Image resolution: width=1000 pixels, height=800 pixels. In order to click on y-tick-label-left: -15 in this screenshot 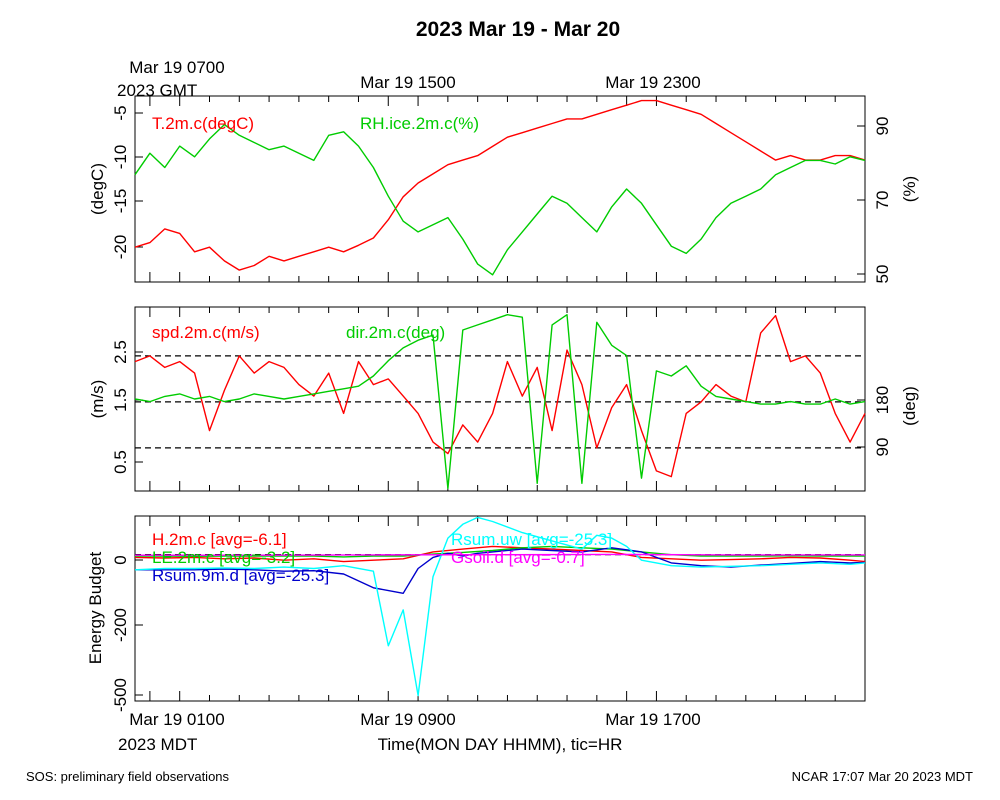, I will do `click(120, 201)`.